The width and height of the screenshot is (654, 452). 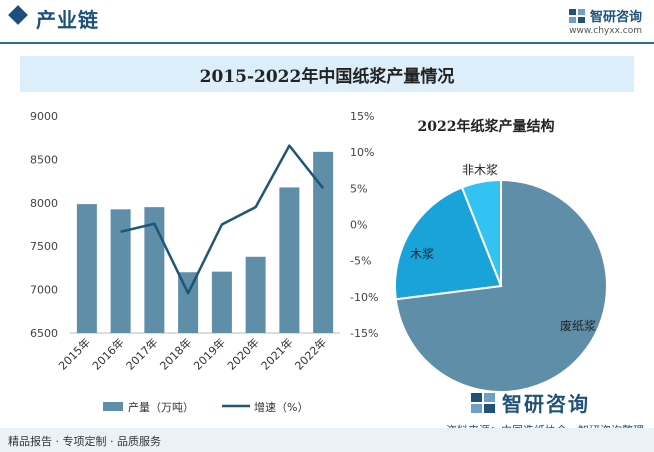 I want to click on pie-slice-label: 非木浆, so click(x=480, y=169).